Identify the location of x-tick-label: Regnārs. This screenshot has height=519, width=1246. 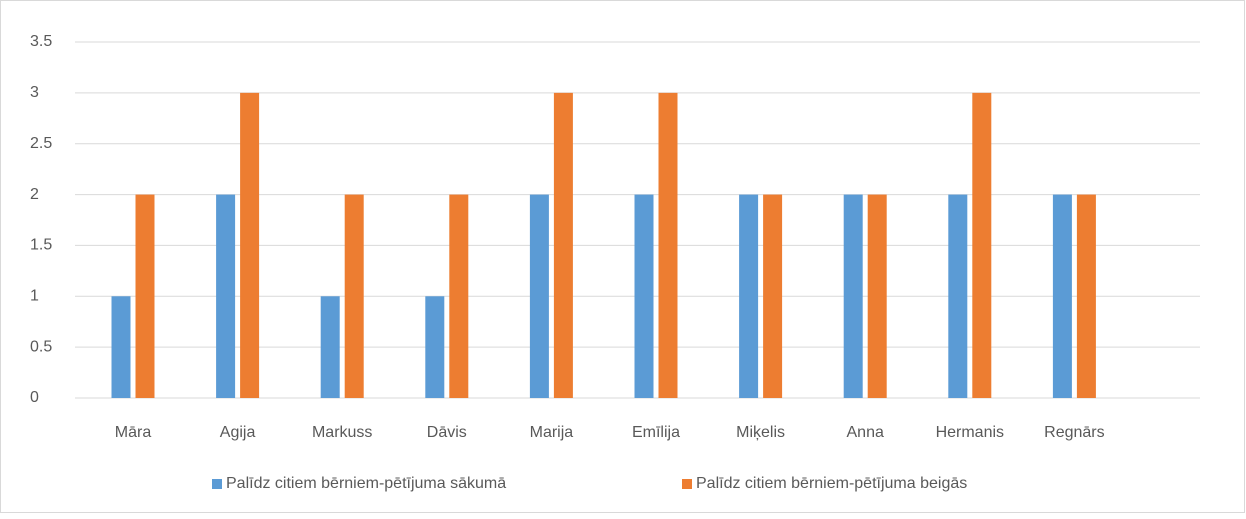
(1074, 432).